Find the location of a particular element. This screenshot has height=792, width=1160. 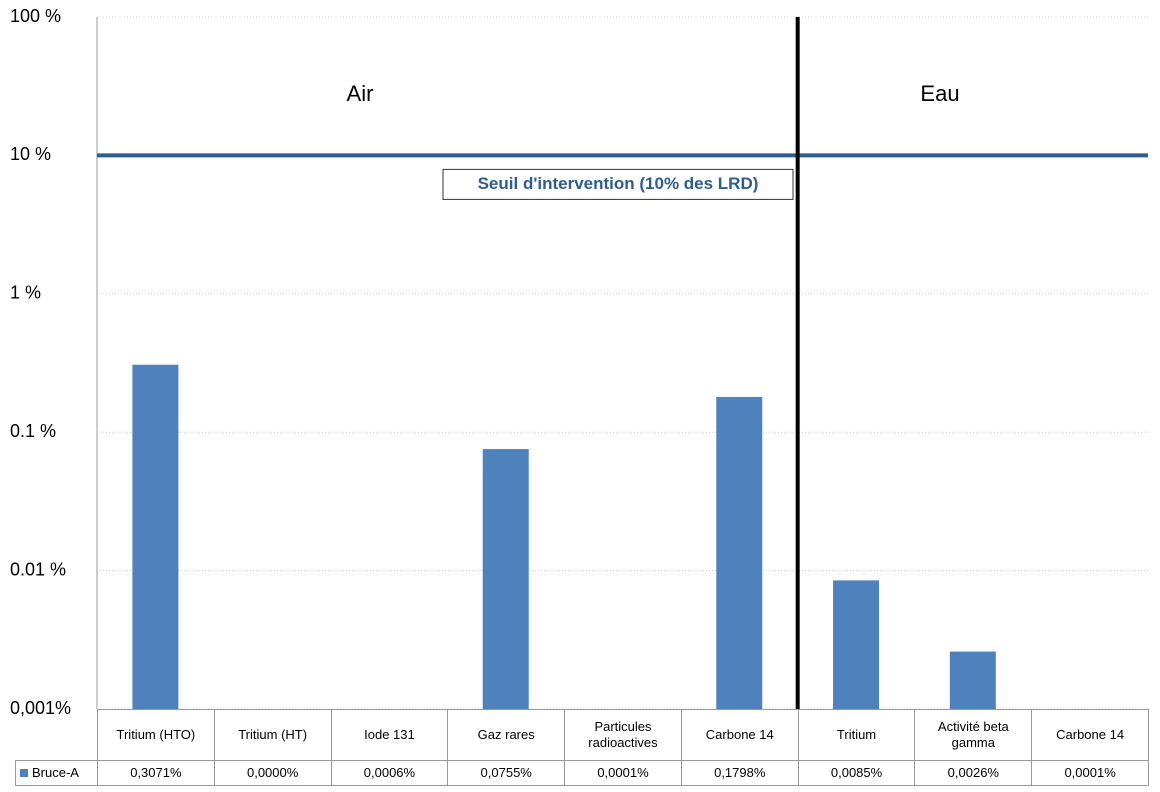

category-label: Gaz rares is located at coordinates (506, 735).